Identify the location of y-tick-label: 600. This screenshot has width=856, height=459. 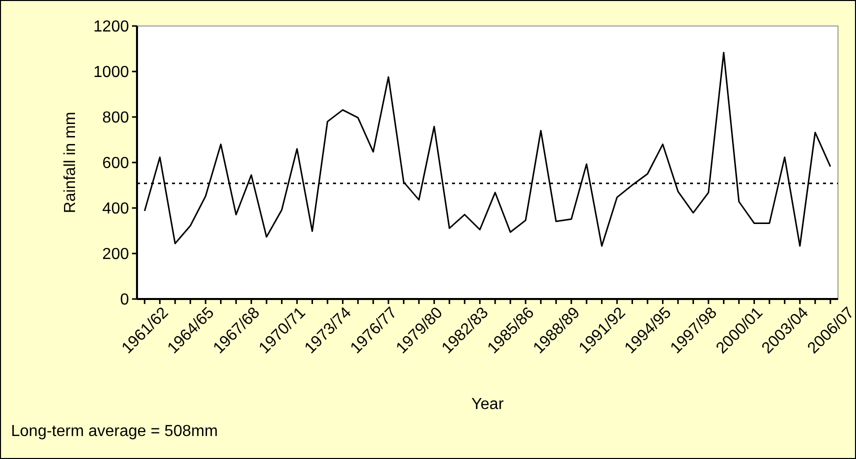
(116, 163).